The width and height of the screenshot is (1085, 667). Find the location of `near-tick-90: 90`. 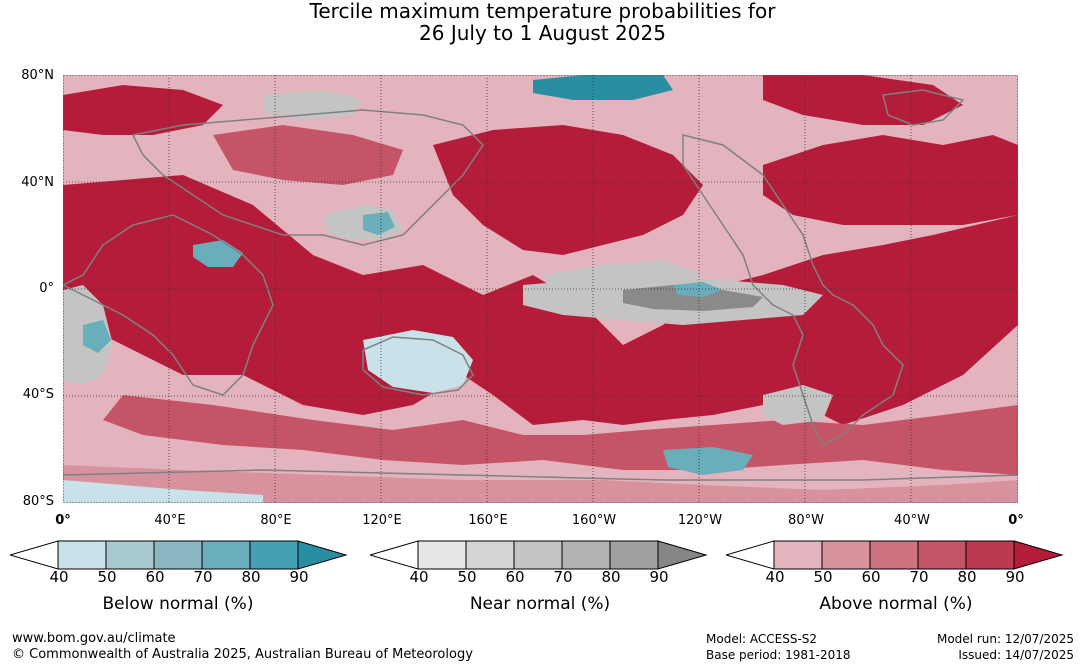

near-tick-90: 90 is located at coordinates (659, 577).